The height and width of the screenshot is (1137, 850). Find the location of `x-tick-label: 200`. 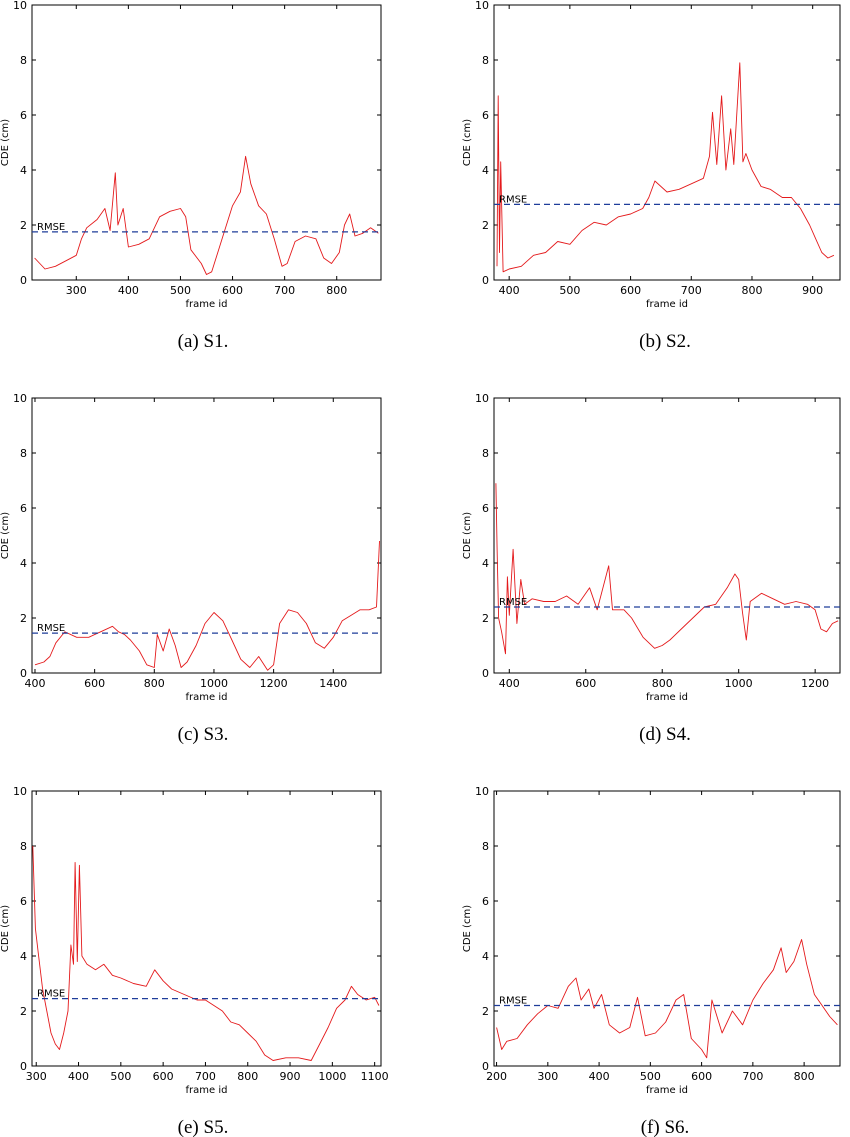

x-tick-label: 200 is located at coordinates (496, 1076).